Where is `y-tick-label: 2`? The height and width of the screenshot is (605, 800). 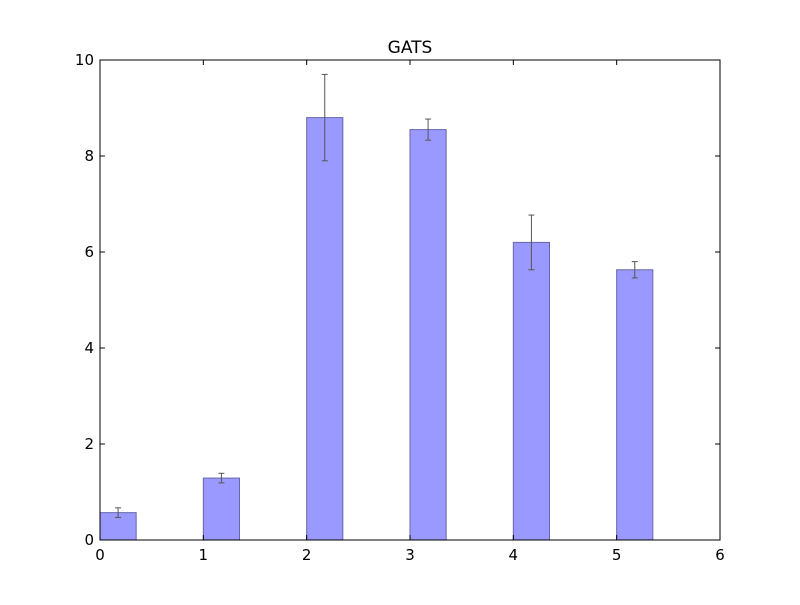
y-tick-label: 2 is located at coordinates (89, 444).